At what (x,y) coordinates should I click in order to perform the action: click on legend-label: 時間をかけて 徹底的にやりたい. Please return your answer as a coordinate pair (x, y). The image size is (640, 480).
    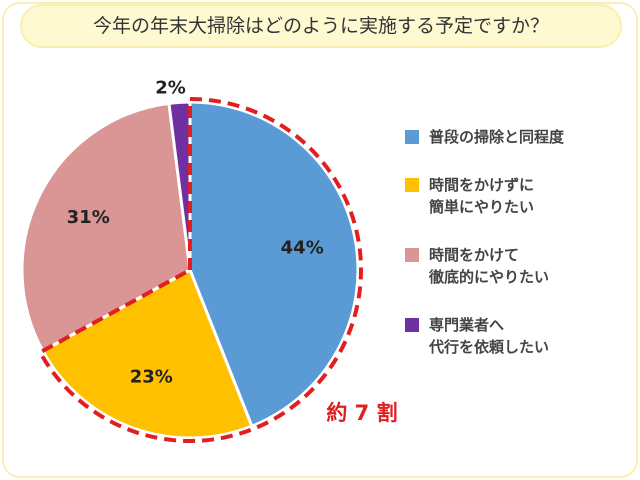
    Looking at the image, I should click on (489, 266).